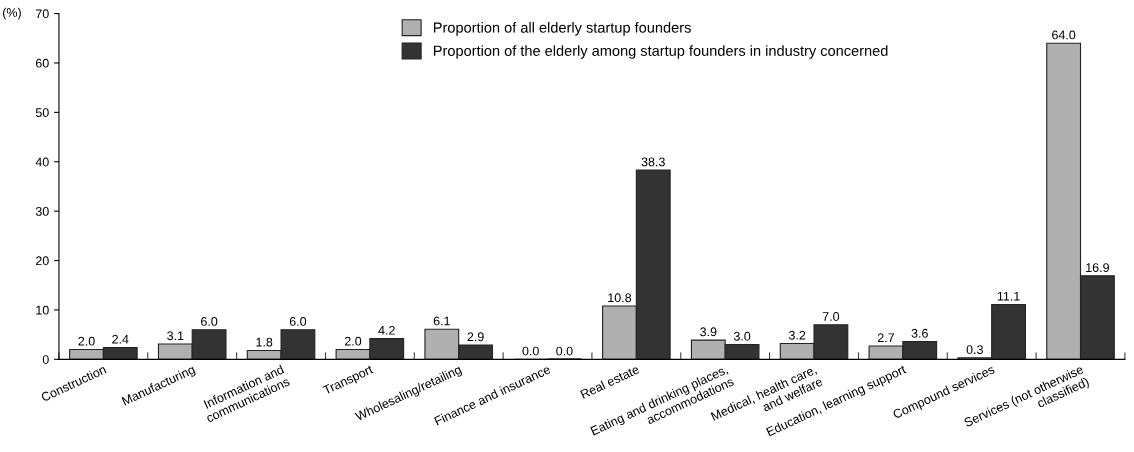 The width and height of the screenshot is (1134, 452). I want to click on data-label: 16.9, so click(1097, 267).